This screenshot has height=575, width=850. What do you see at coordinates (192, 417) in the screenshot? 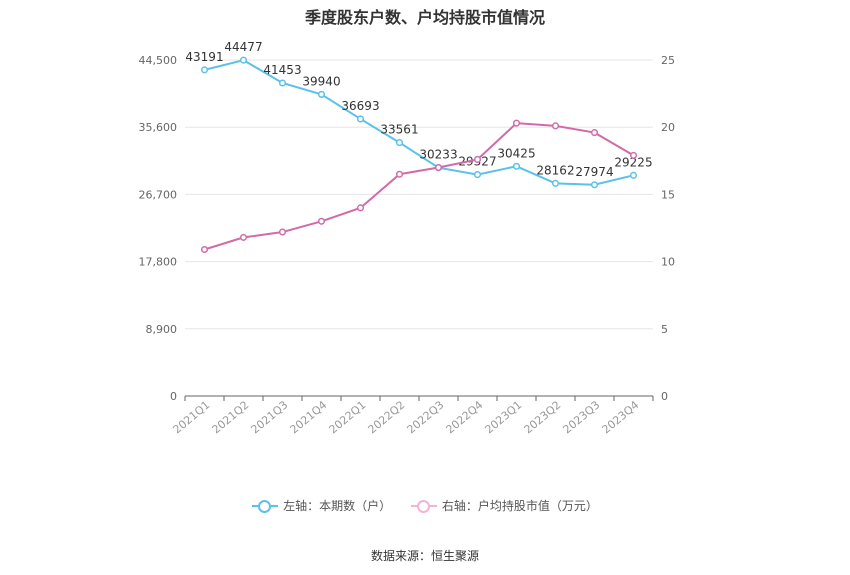
I see `x-tick-label: 2021Q1` at bounding box center [192, 417].